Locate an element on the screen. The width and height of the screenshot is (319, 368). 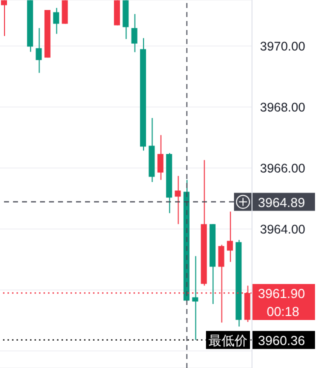
ref-line-label: 3960.36 is located at coordinates (281, 340).